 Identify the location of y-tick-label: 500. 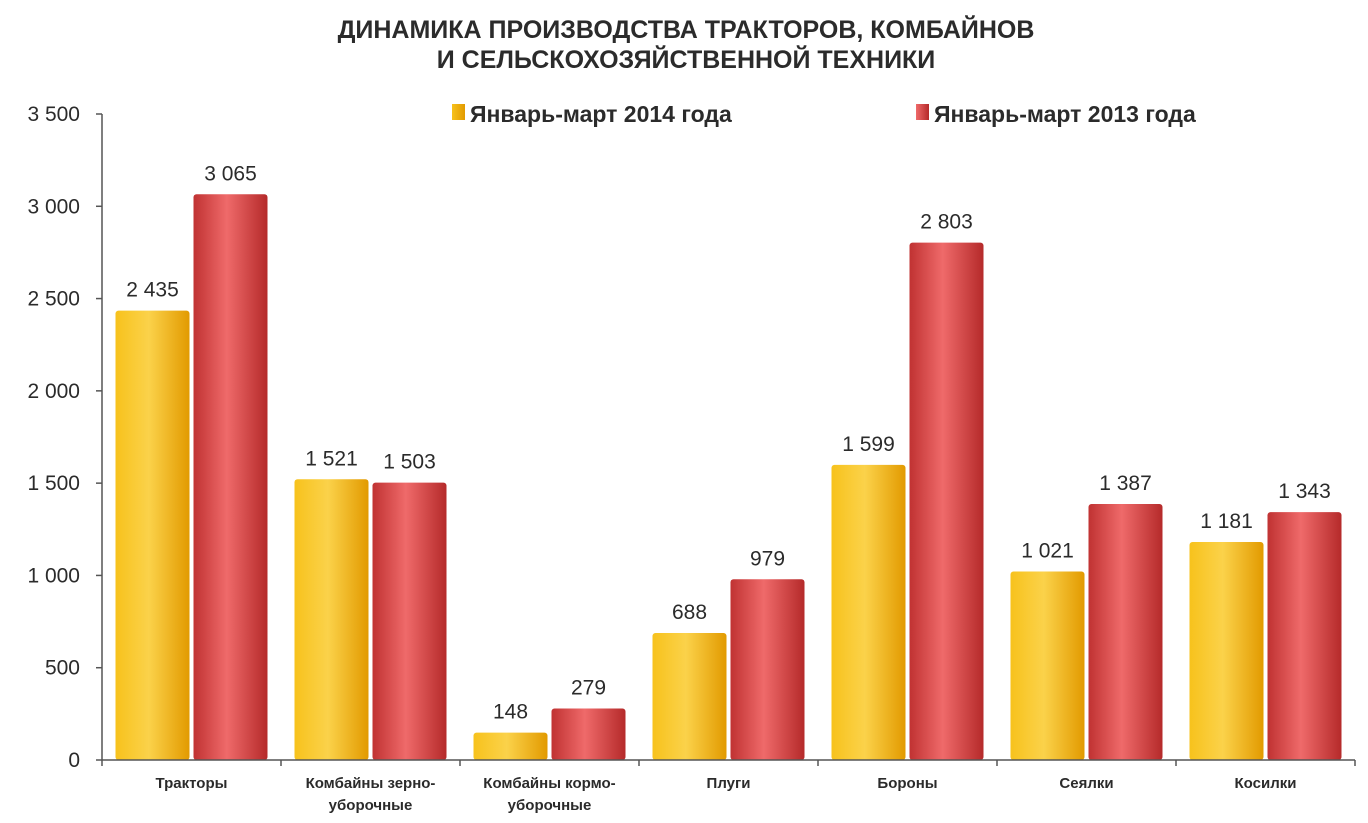
(62, 668).